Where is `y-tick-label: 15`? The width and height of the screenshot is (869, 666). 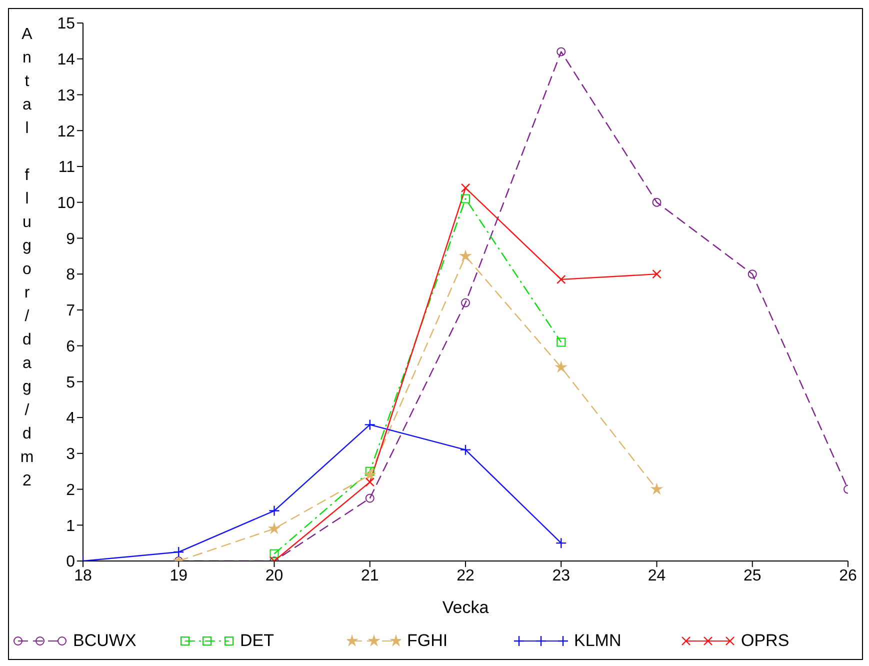
y-tick-label: 15 is located at coordinates (66, 24).